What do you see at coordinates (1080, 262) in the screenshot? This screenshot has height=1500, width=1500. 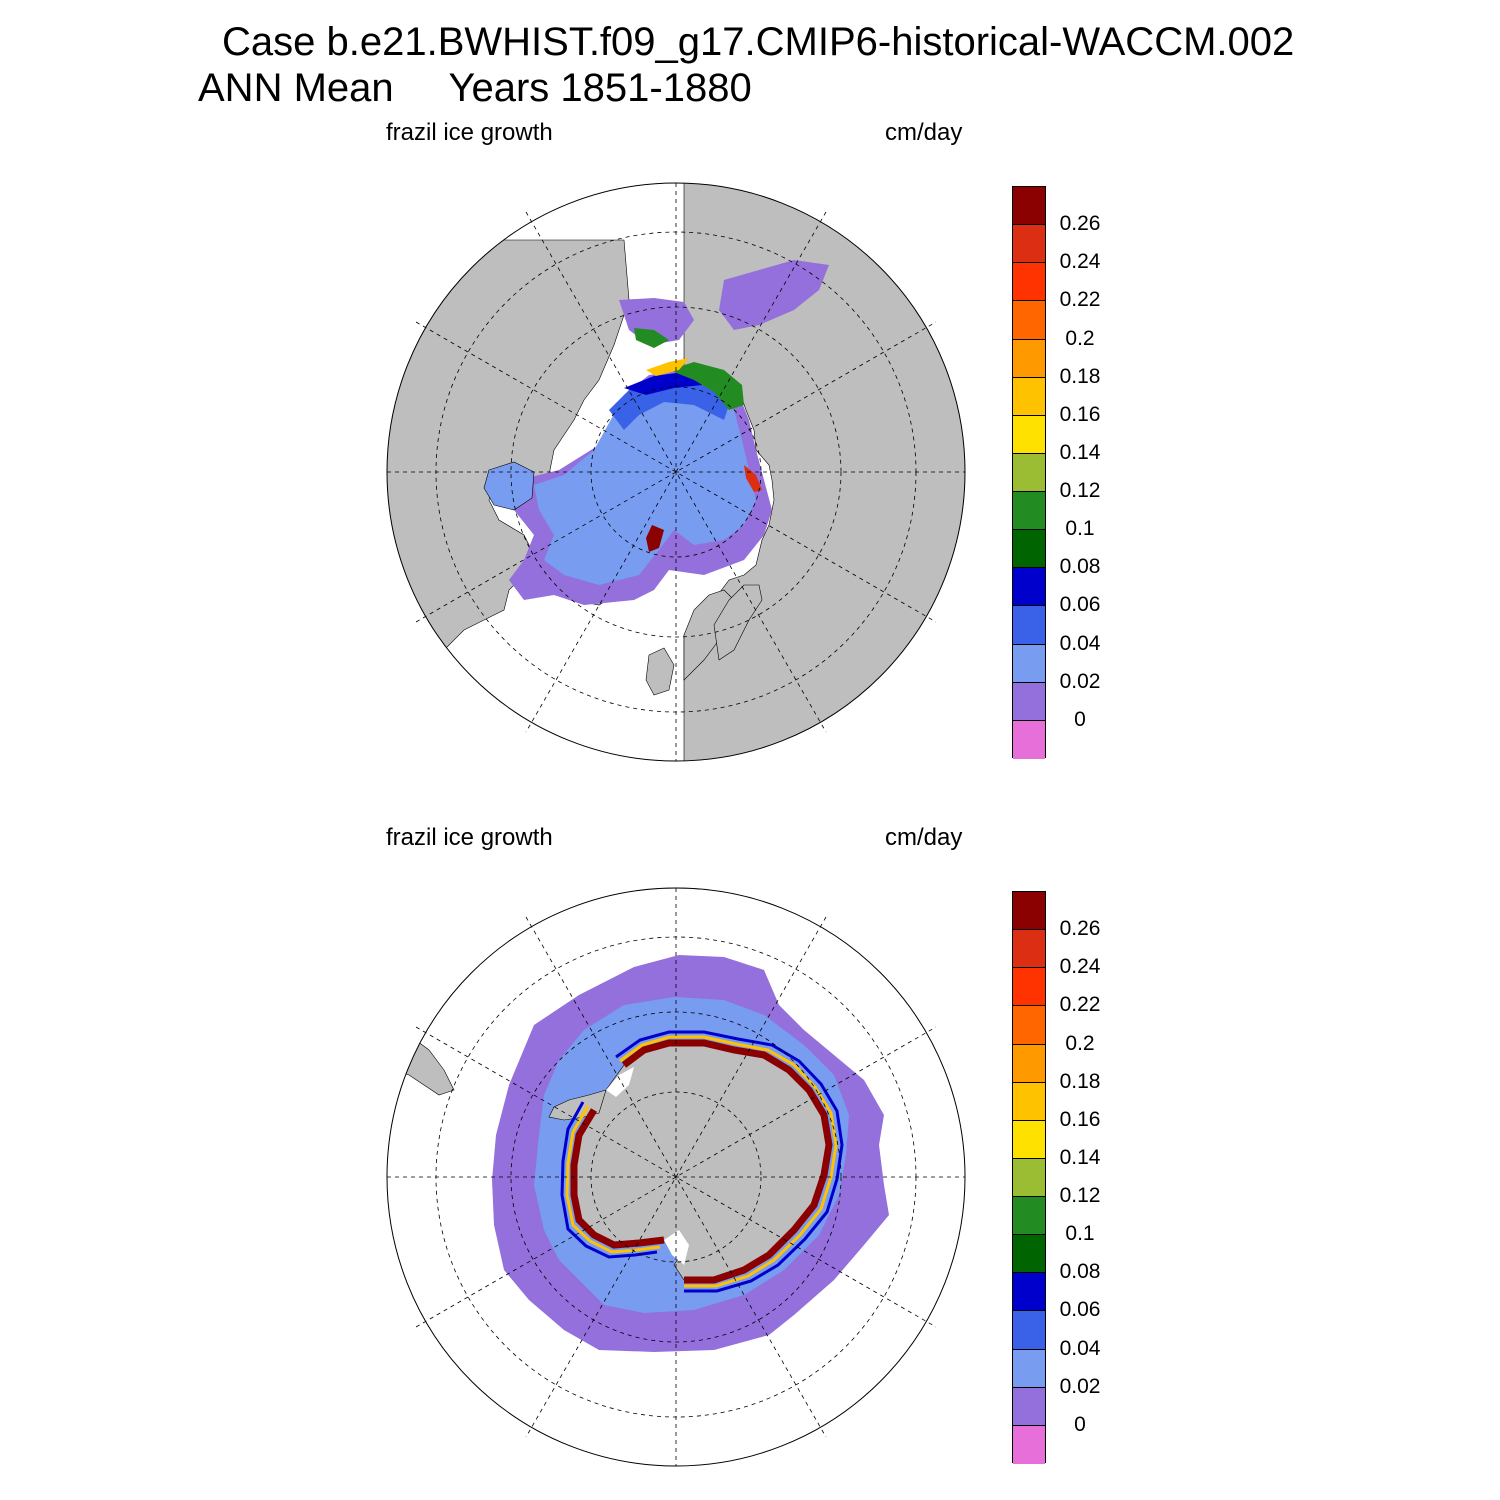 I see `north-colorbar-tick-label: 0.24` at bounding box center [1080, 262].